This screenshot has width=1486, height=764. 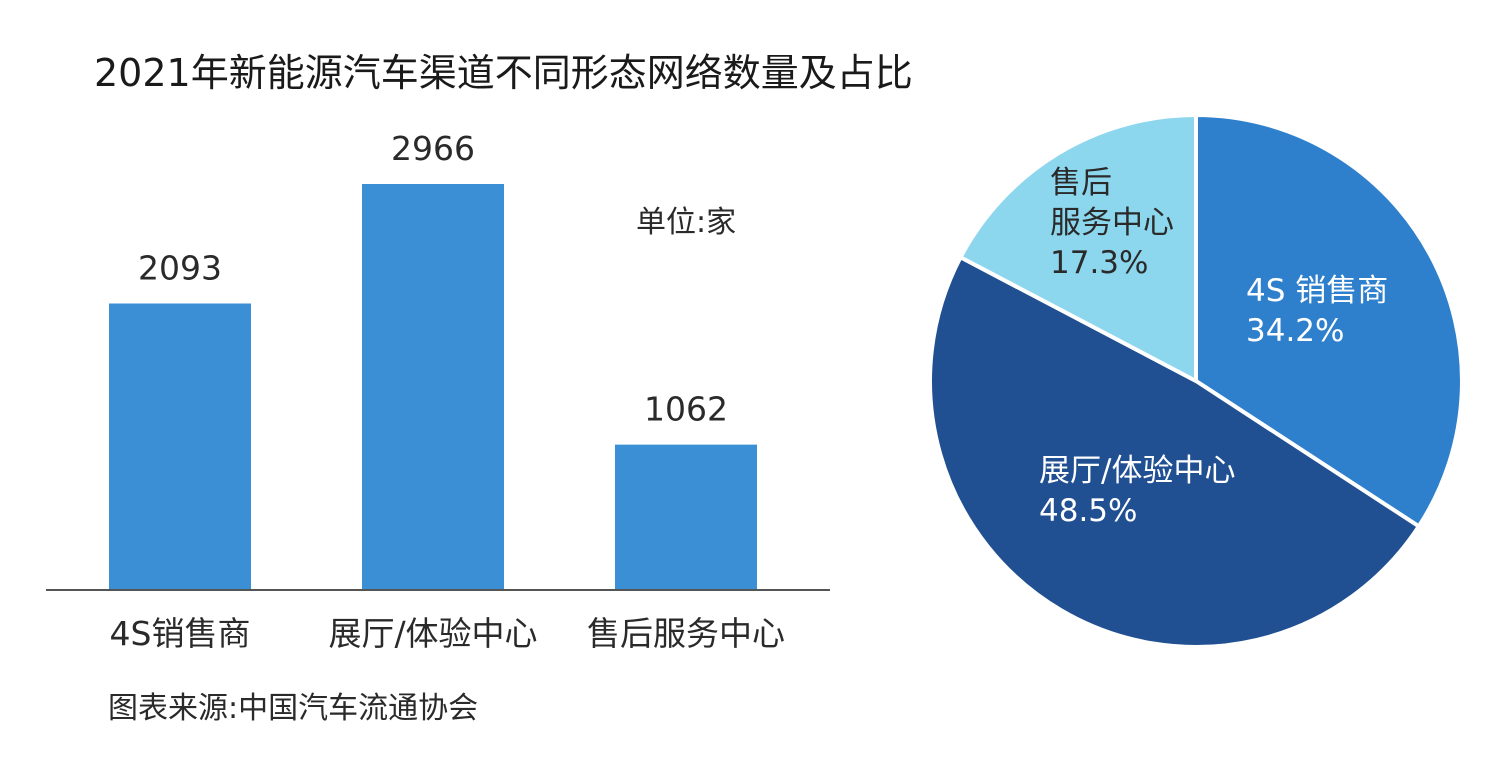 I want to click on pie-slice-percent: 17.3%, so click(x=1099, y=263).